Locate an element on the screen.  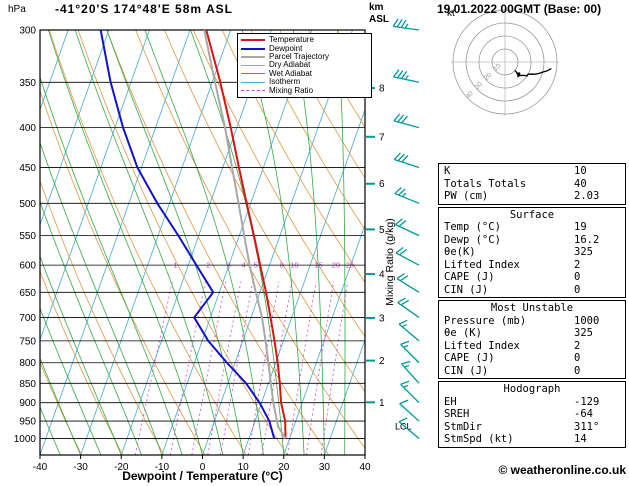
dewpoint-line-swatch is located at coordinates (253, 48).